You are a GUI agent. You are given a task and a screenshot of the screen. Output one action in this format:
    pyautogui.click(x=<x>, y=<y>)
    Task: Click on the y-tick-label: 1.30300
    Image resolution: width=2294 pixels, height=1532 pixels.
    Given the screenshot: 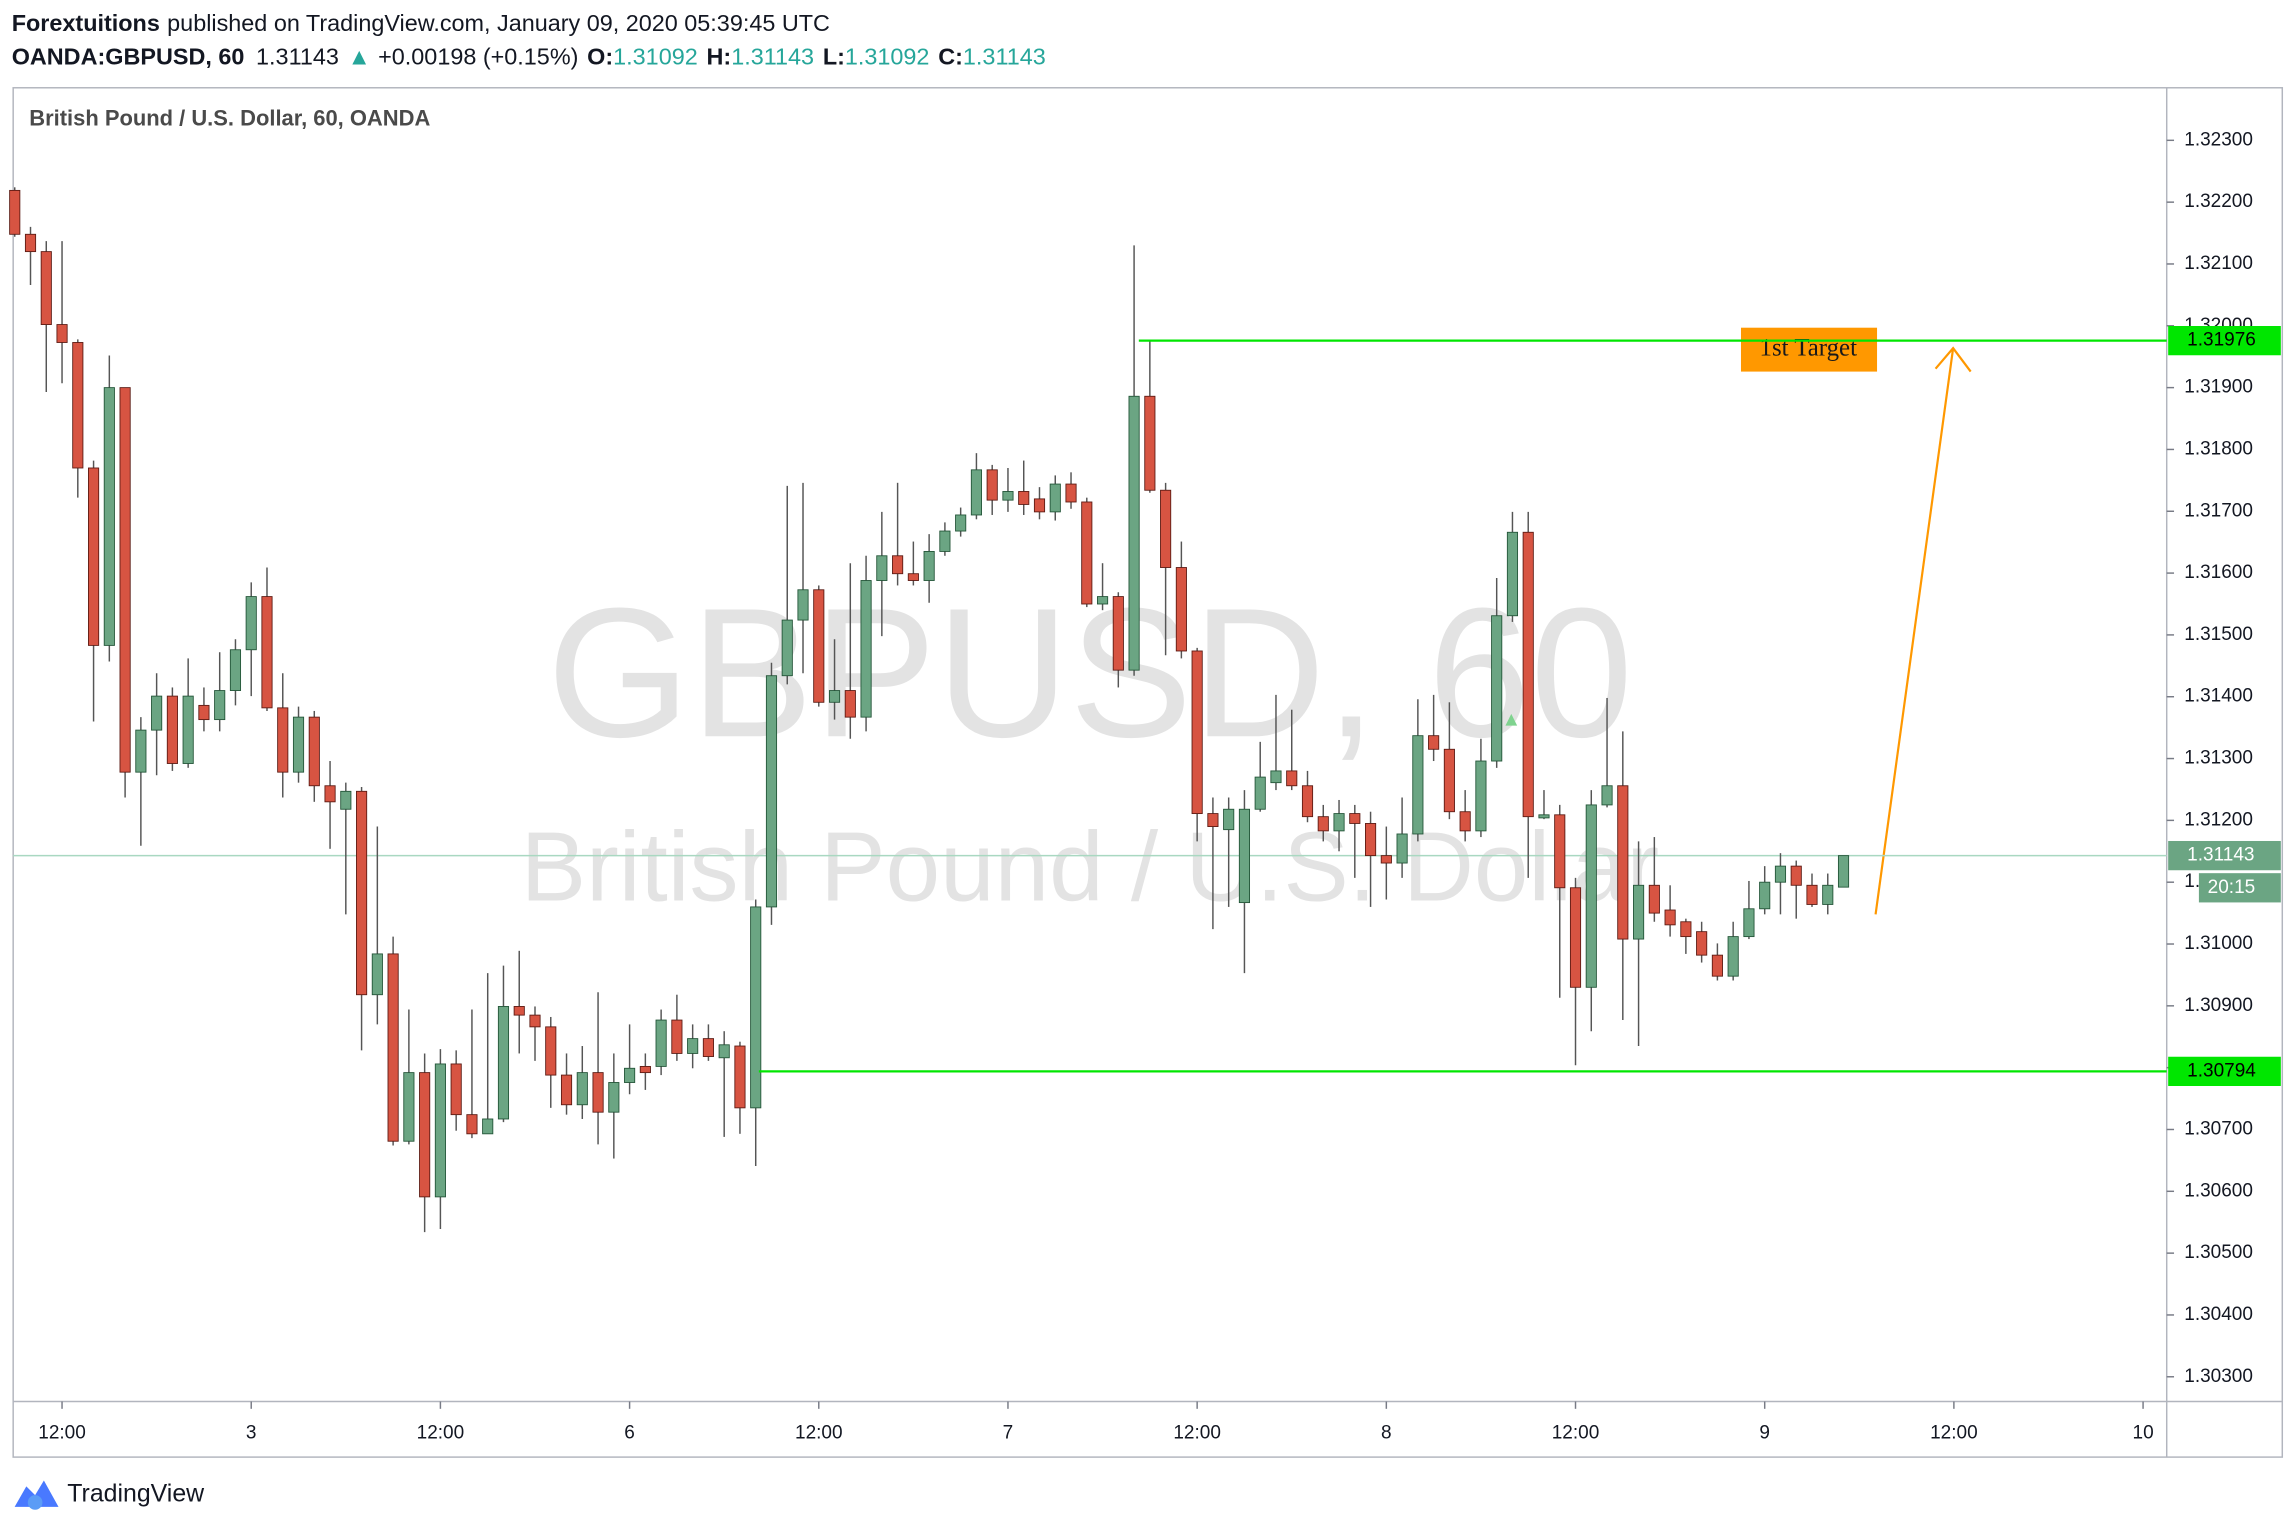 What is the action you would take?
    pyautogui.click(x=2218, y=1376)
    